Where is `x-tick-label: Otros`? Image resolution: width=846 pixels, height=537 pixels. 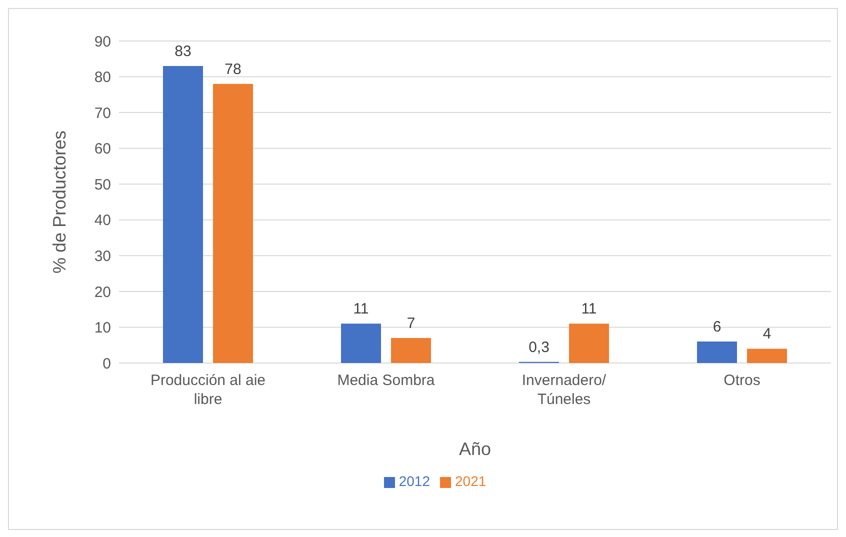 x-tick-label: Otros is located at coordinates (742, 380).